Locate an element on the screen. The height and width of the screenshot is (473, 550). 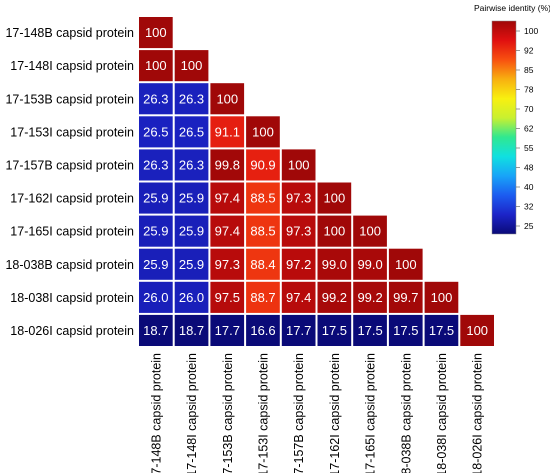
cell-value-label: 97.2 is located at coordinates (298, 264).